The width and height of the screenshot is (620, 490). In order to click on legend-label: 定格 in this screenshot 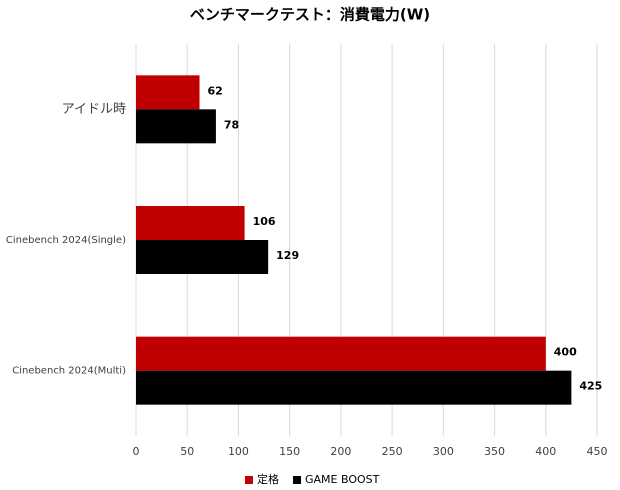, I will do `click(268, 479)`.